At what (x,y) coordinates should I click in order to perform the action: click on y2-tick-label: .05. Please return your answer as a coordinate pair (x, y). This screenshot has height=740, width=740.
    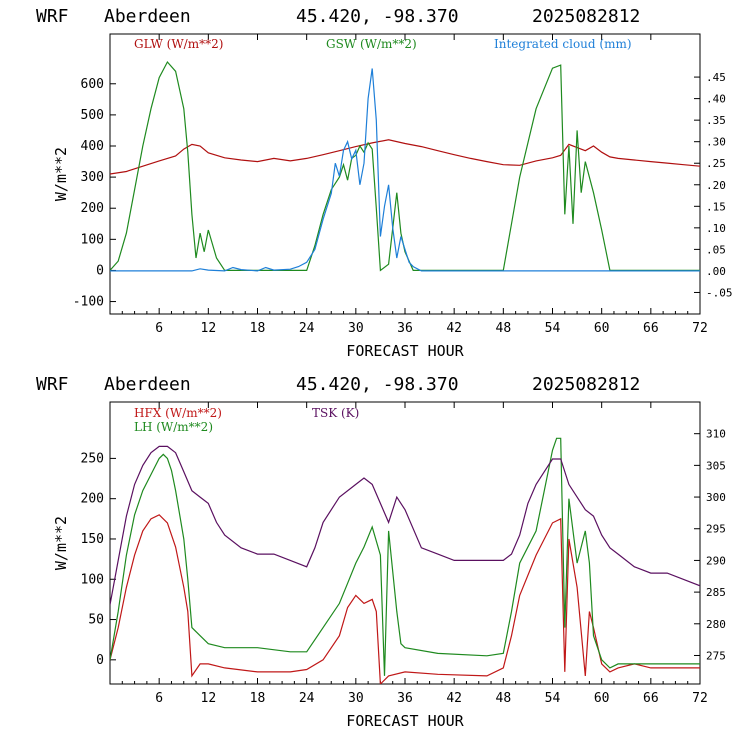
    Looking at the image, I should click on (716, 249).